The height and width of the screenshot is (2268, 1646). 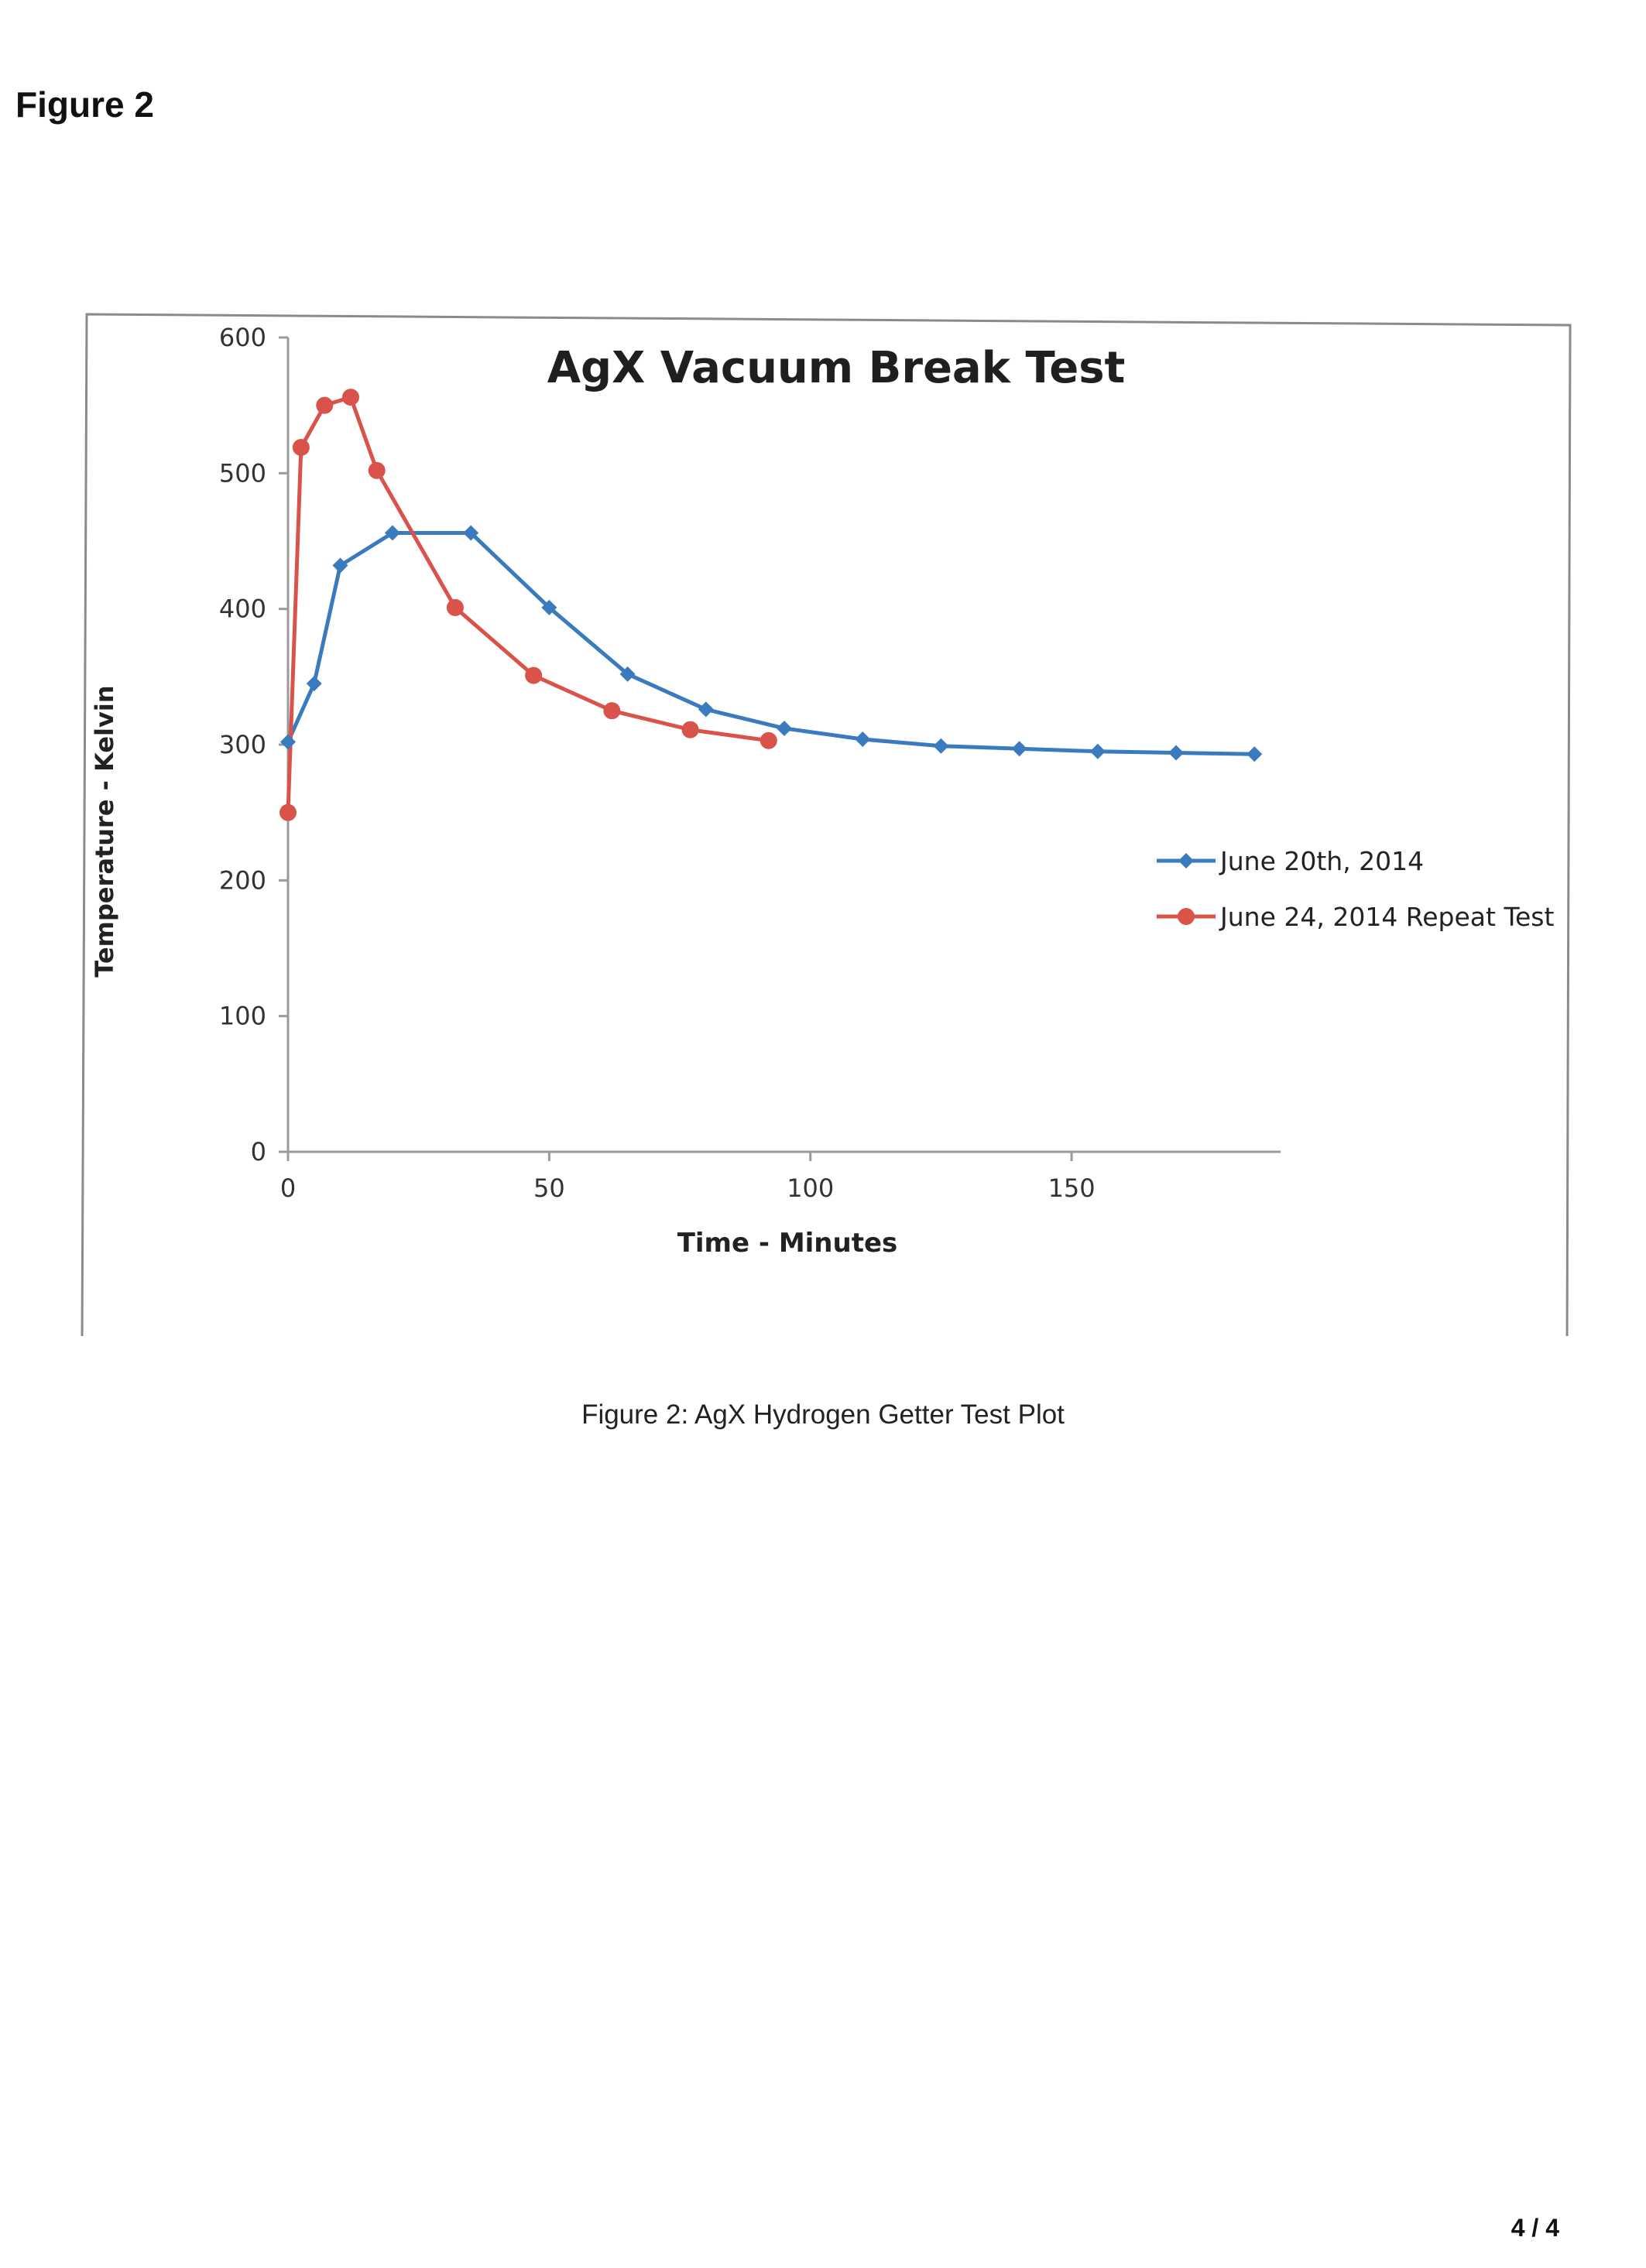 I want to click on x-tick-label: 150, so click(x=1072, y=1188).